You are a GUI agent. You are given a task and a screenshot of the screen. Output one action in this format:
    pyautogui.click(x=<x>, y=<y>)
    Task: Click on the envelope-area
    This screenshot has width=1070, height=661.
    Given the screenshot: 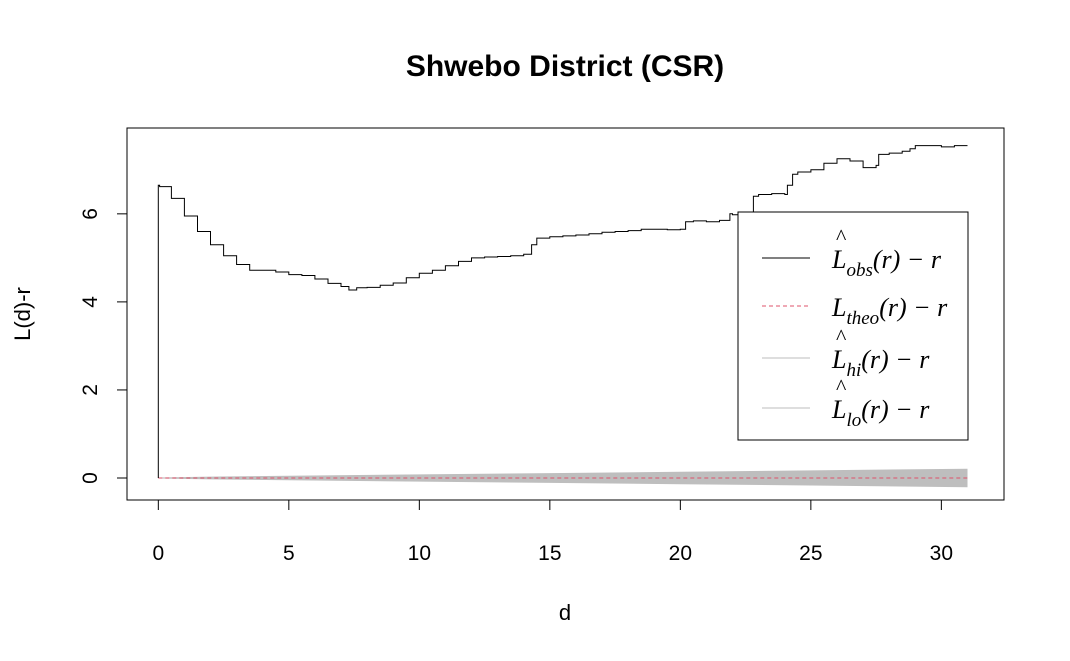 What is the action you would take?
    pyautogui.click(x=563, y=478)
    